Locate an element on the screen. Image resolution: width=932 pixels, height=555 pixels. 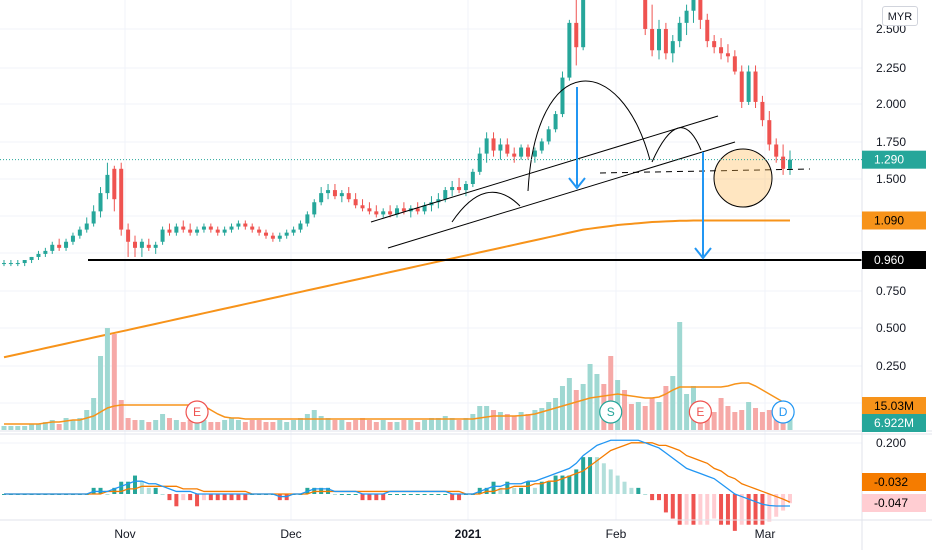
volume-value-label-bg is located at coordinates (894, 406).